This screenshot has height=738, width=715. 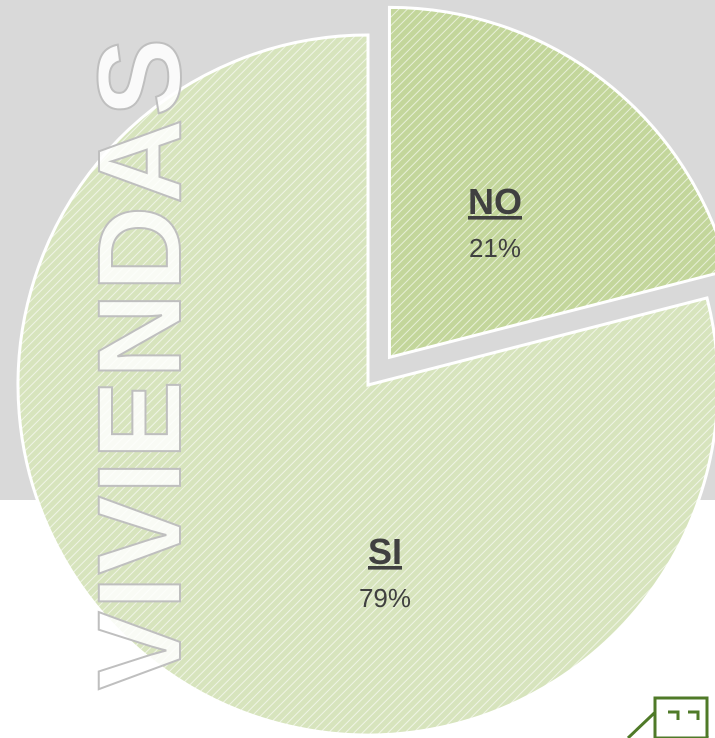 What do you see at coordinates (385, 551) in the screenshot?
I see `slice-category: SI` at bounding box center [385, 551].